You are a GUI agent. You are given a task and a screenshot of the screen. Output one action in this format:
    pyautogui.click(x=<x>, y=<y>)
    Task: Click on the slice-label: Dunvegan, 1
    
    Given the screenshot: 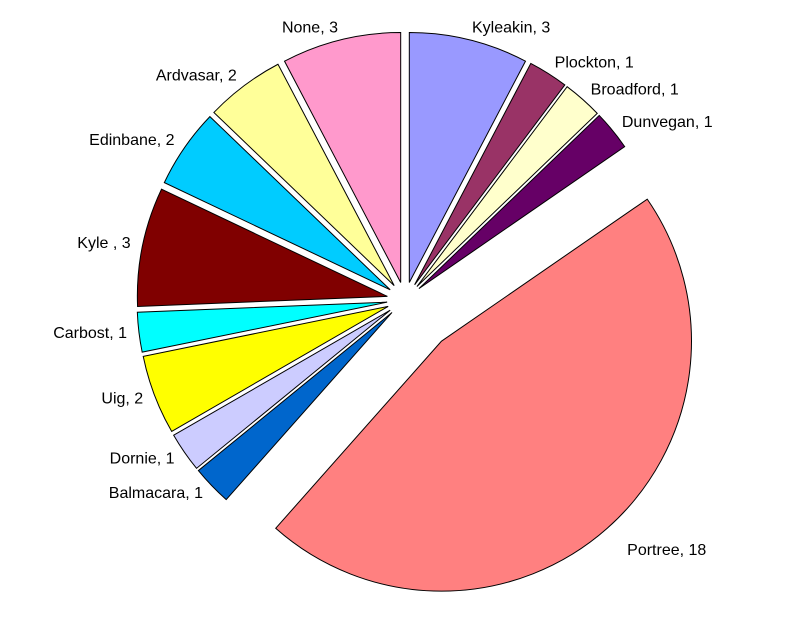 What is the action you would take?
    pyautogui.click(x=667, y=122)
    